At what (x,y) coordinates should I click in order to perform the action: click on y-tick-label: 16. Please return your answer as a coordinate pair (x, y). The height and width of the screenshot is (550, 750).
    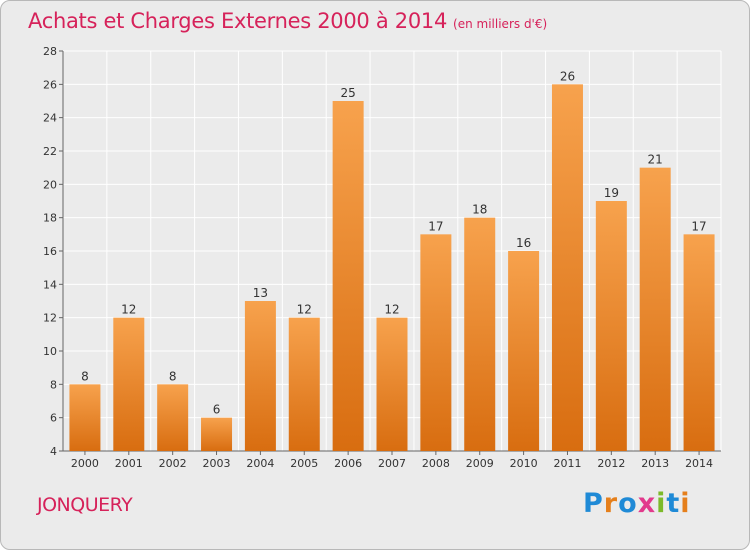
    Looking at the image, I should click on (50, 251).